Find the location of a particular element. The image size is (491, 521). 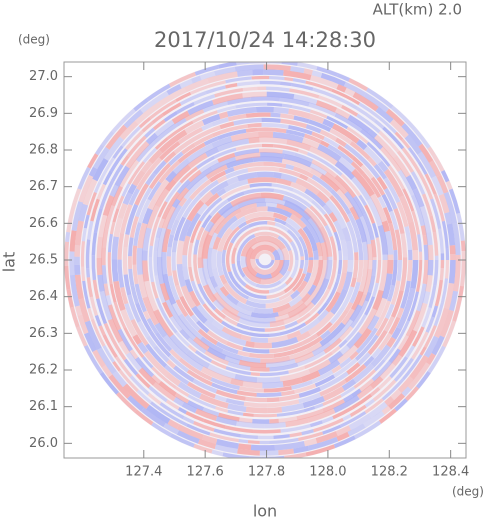

y-tick-label: 26.5 is located at coordinates (43, 260).